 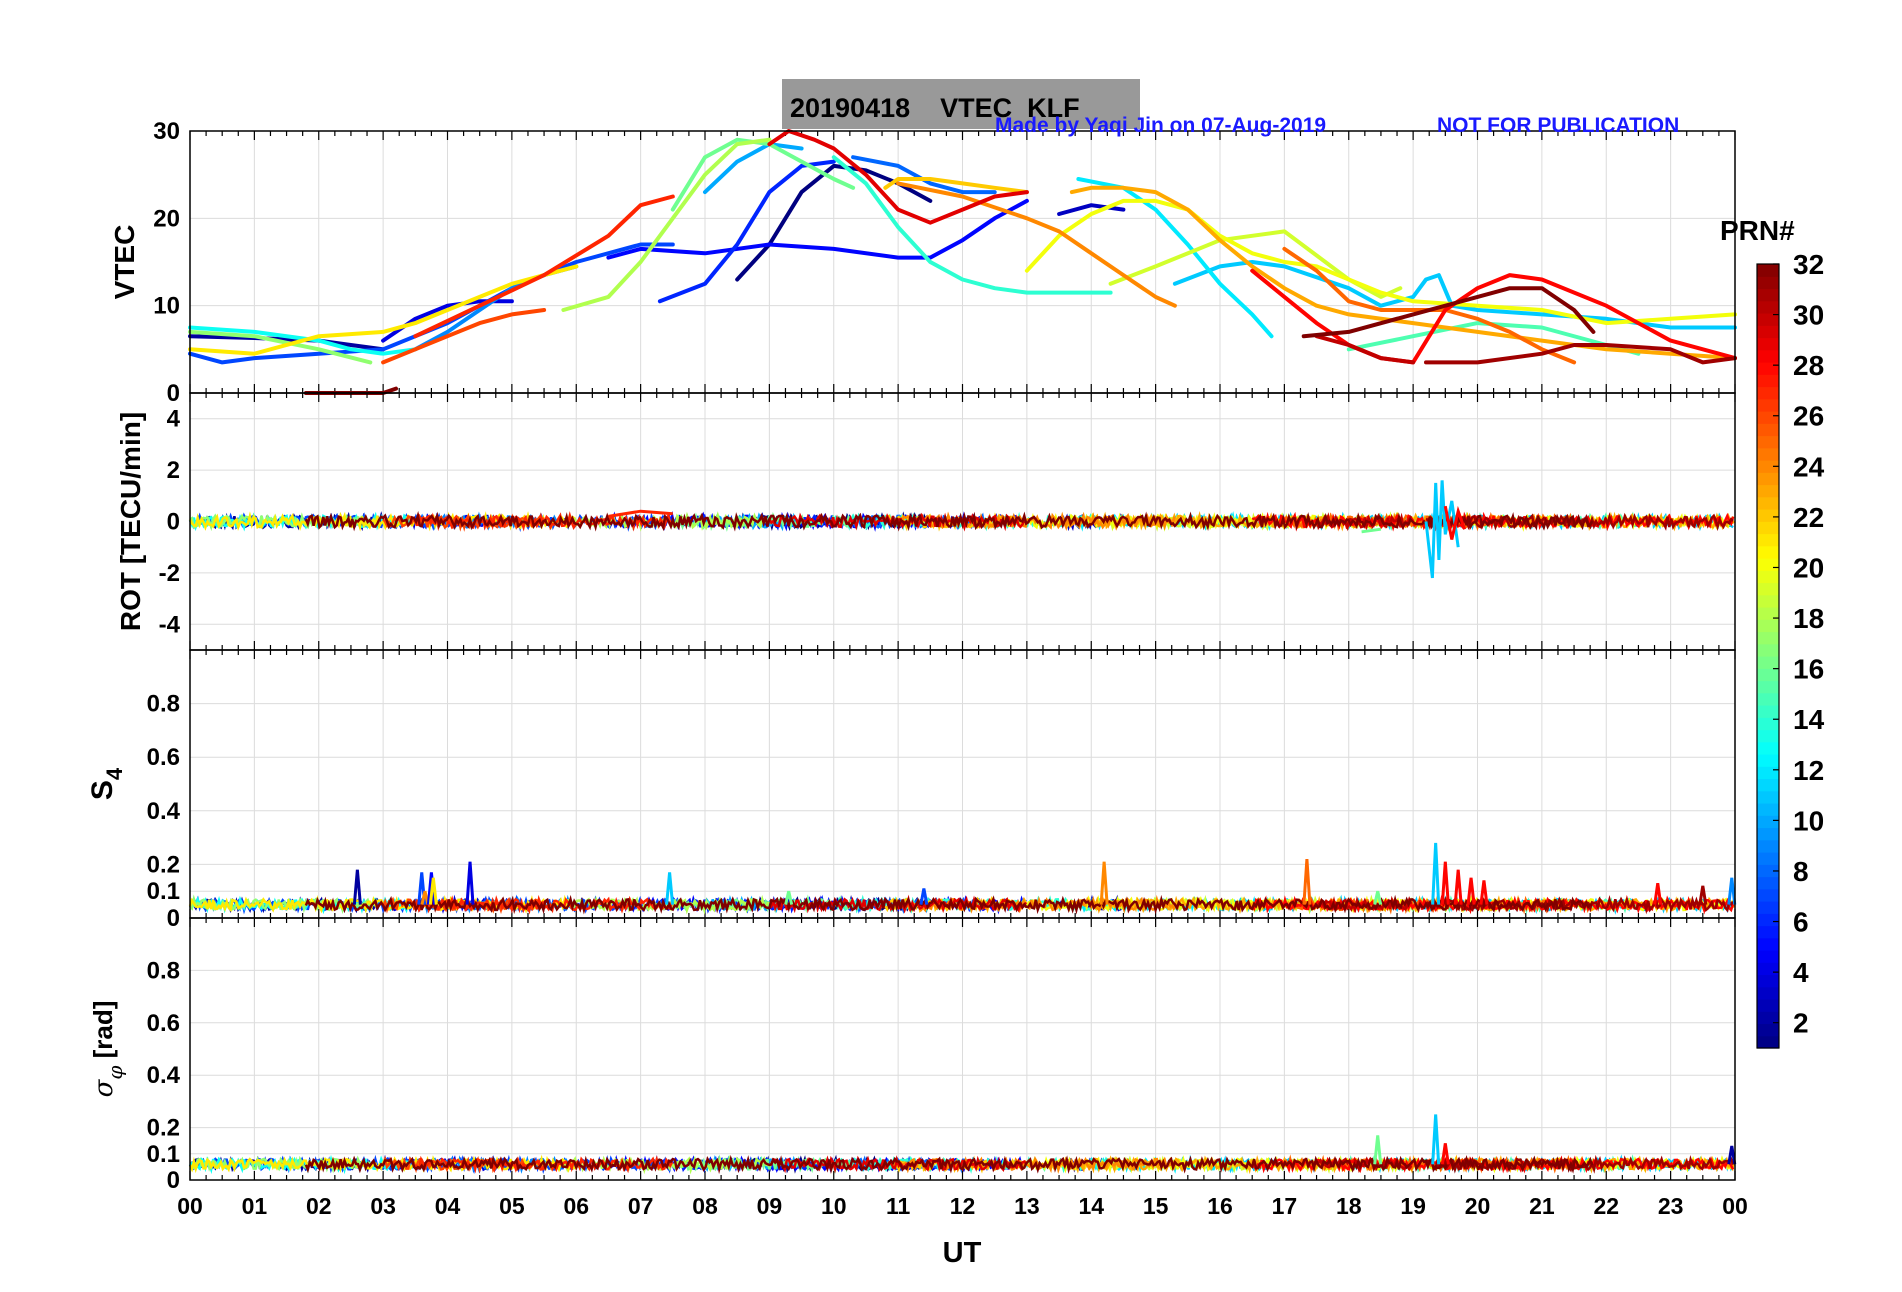 What do you see at coordinates (1156, 1206) in the screenshot?
I see `x-tick-label: 15` at bounding box center [1156, 1206].